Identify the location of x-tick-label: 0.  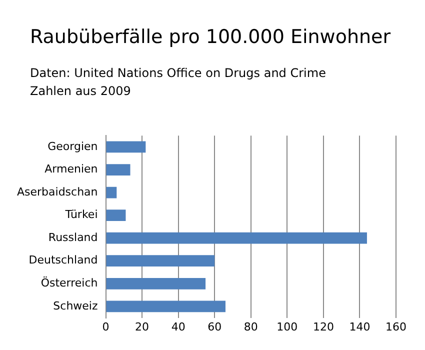
(106, 327).